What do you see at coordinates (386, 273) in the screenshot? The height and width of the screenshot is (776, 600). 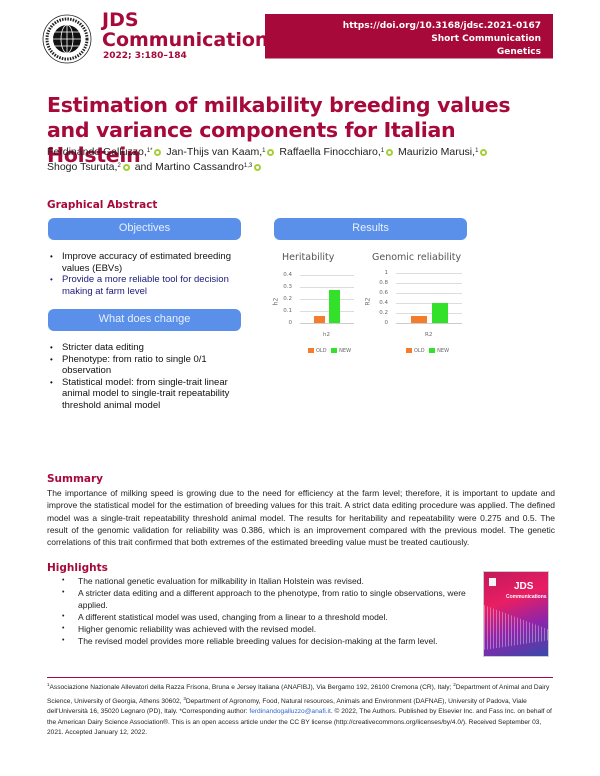 I see `y-tick: 1` at bounding box center [386, 273].